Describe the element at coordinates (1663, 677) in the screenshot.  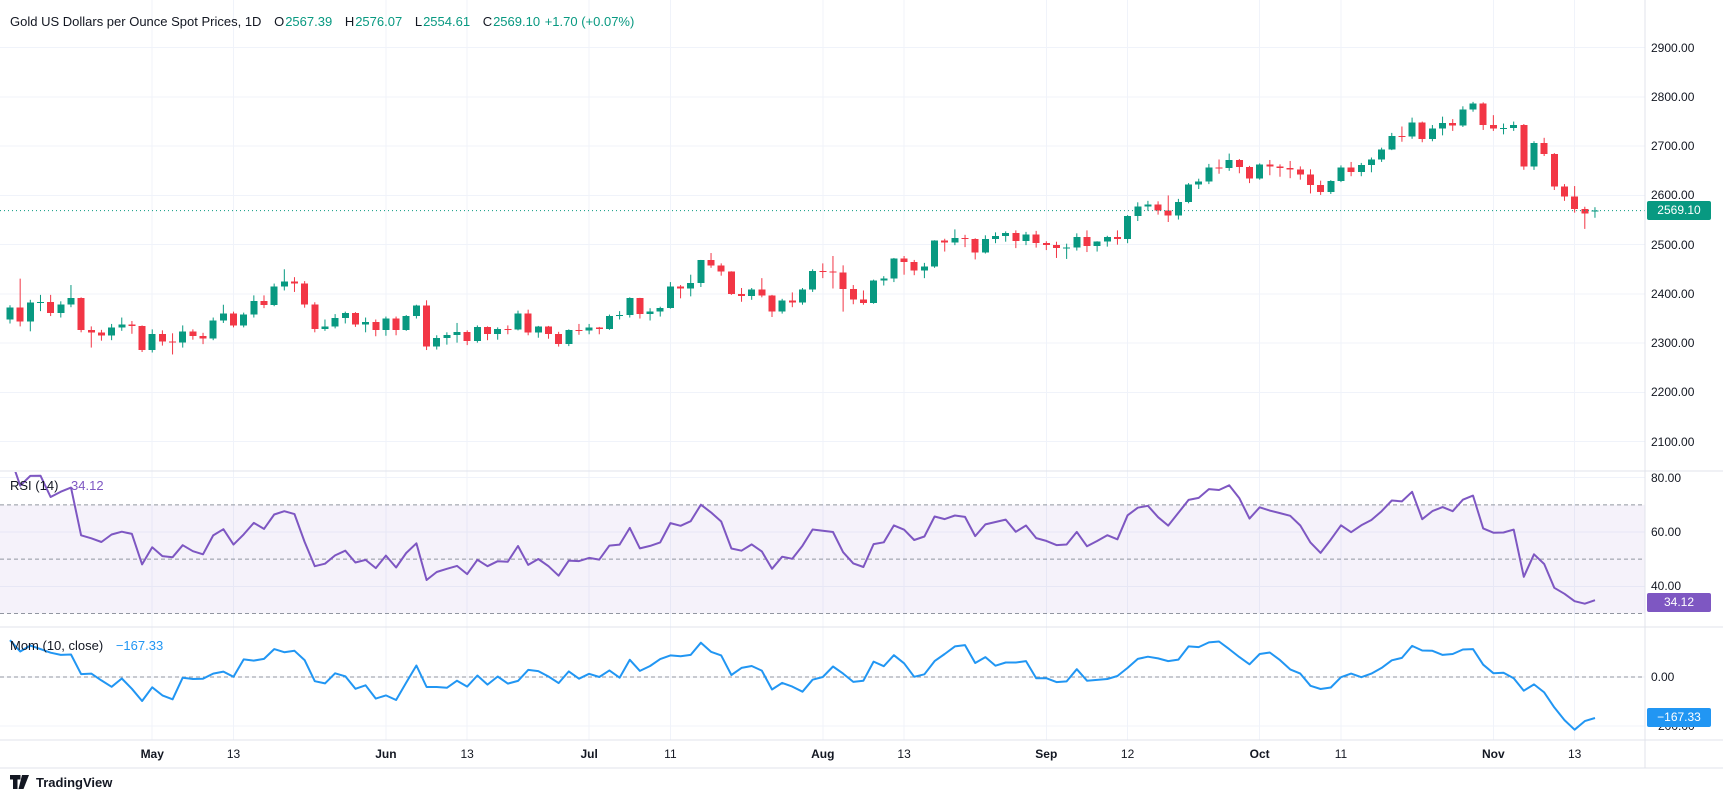
I see `momentum-tick-label: 0.00` at that location.